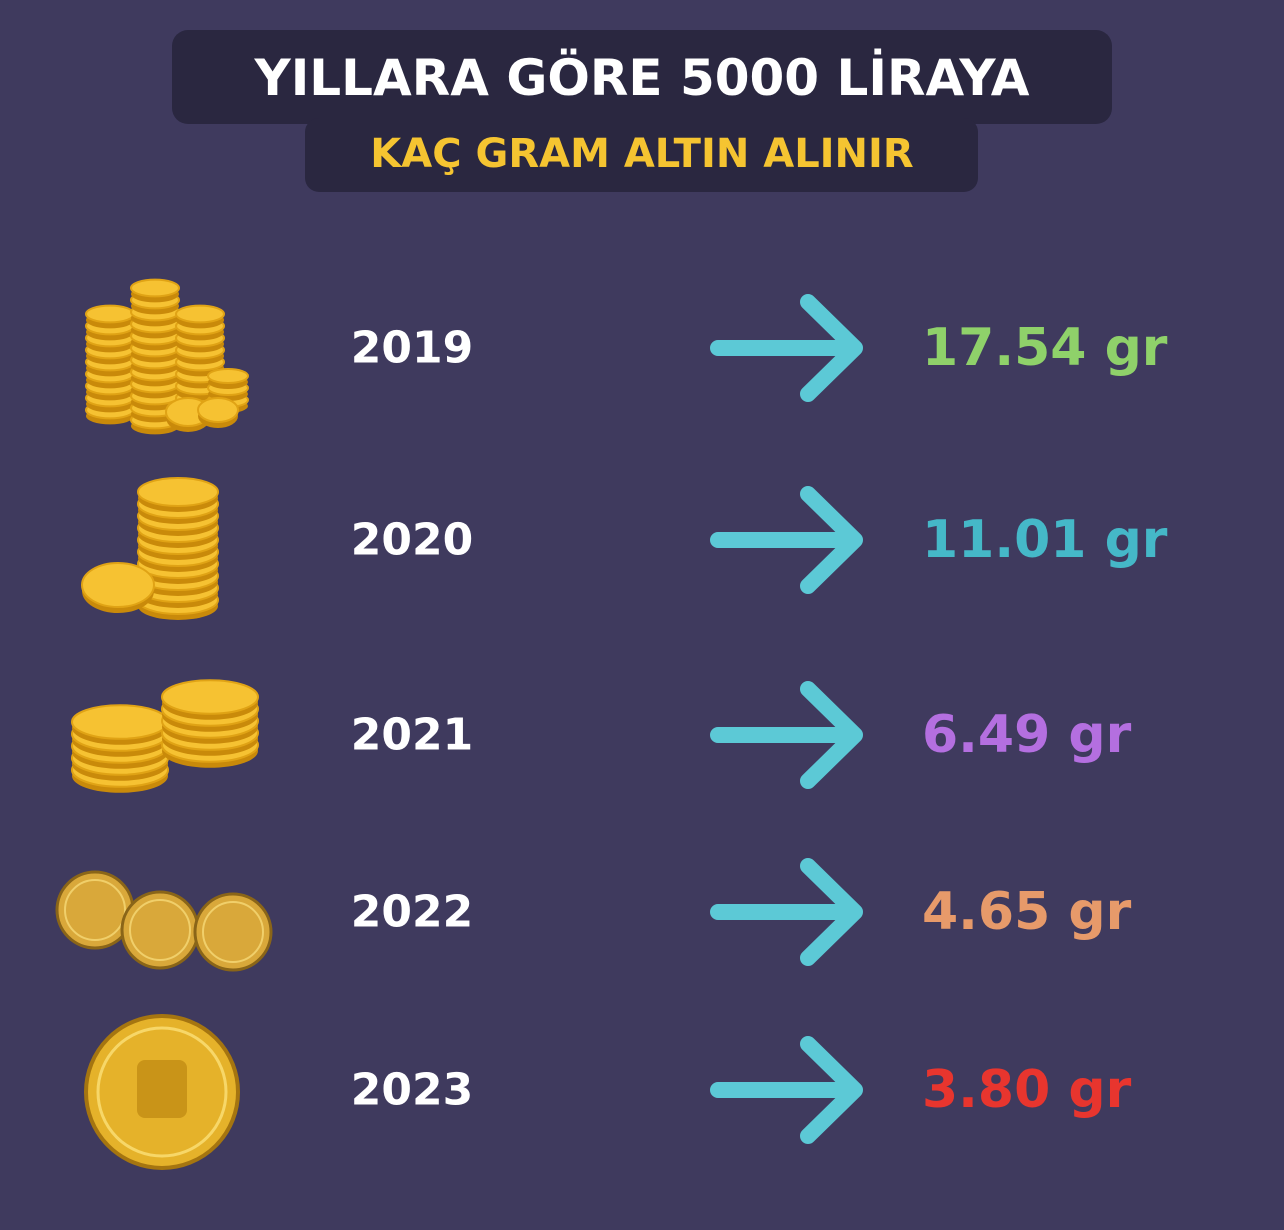 The width and height of the screenshot is (1284, 1230). I want to click on year: 2019, so click(412, 348).